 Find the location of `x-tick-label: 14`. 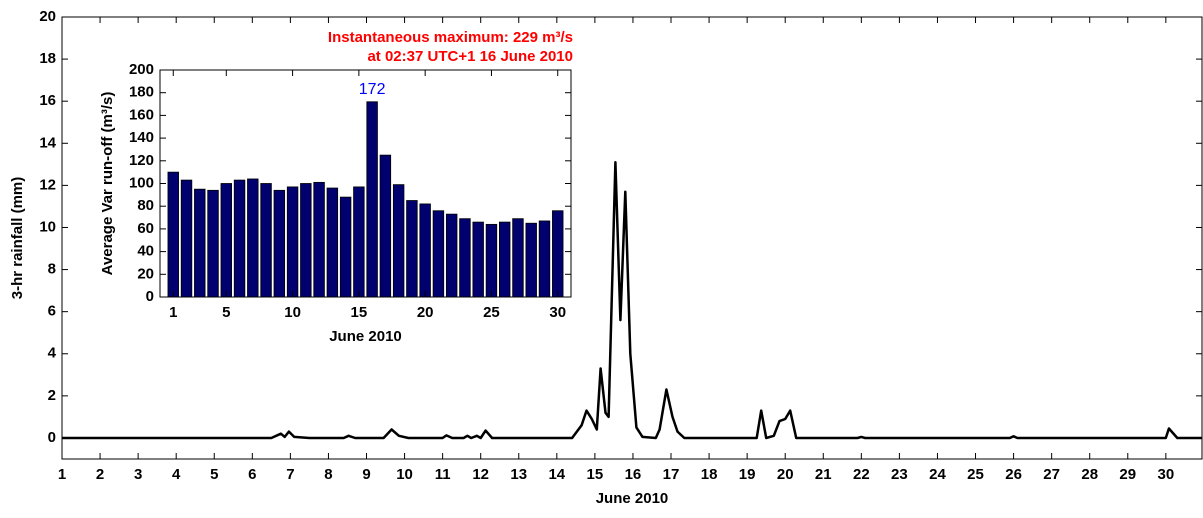

x-tick-label: 14 is located at coordinates (556, 474).